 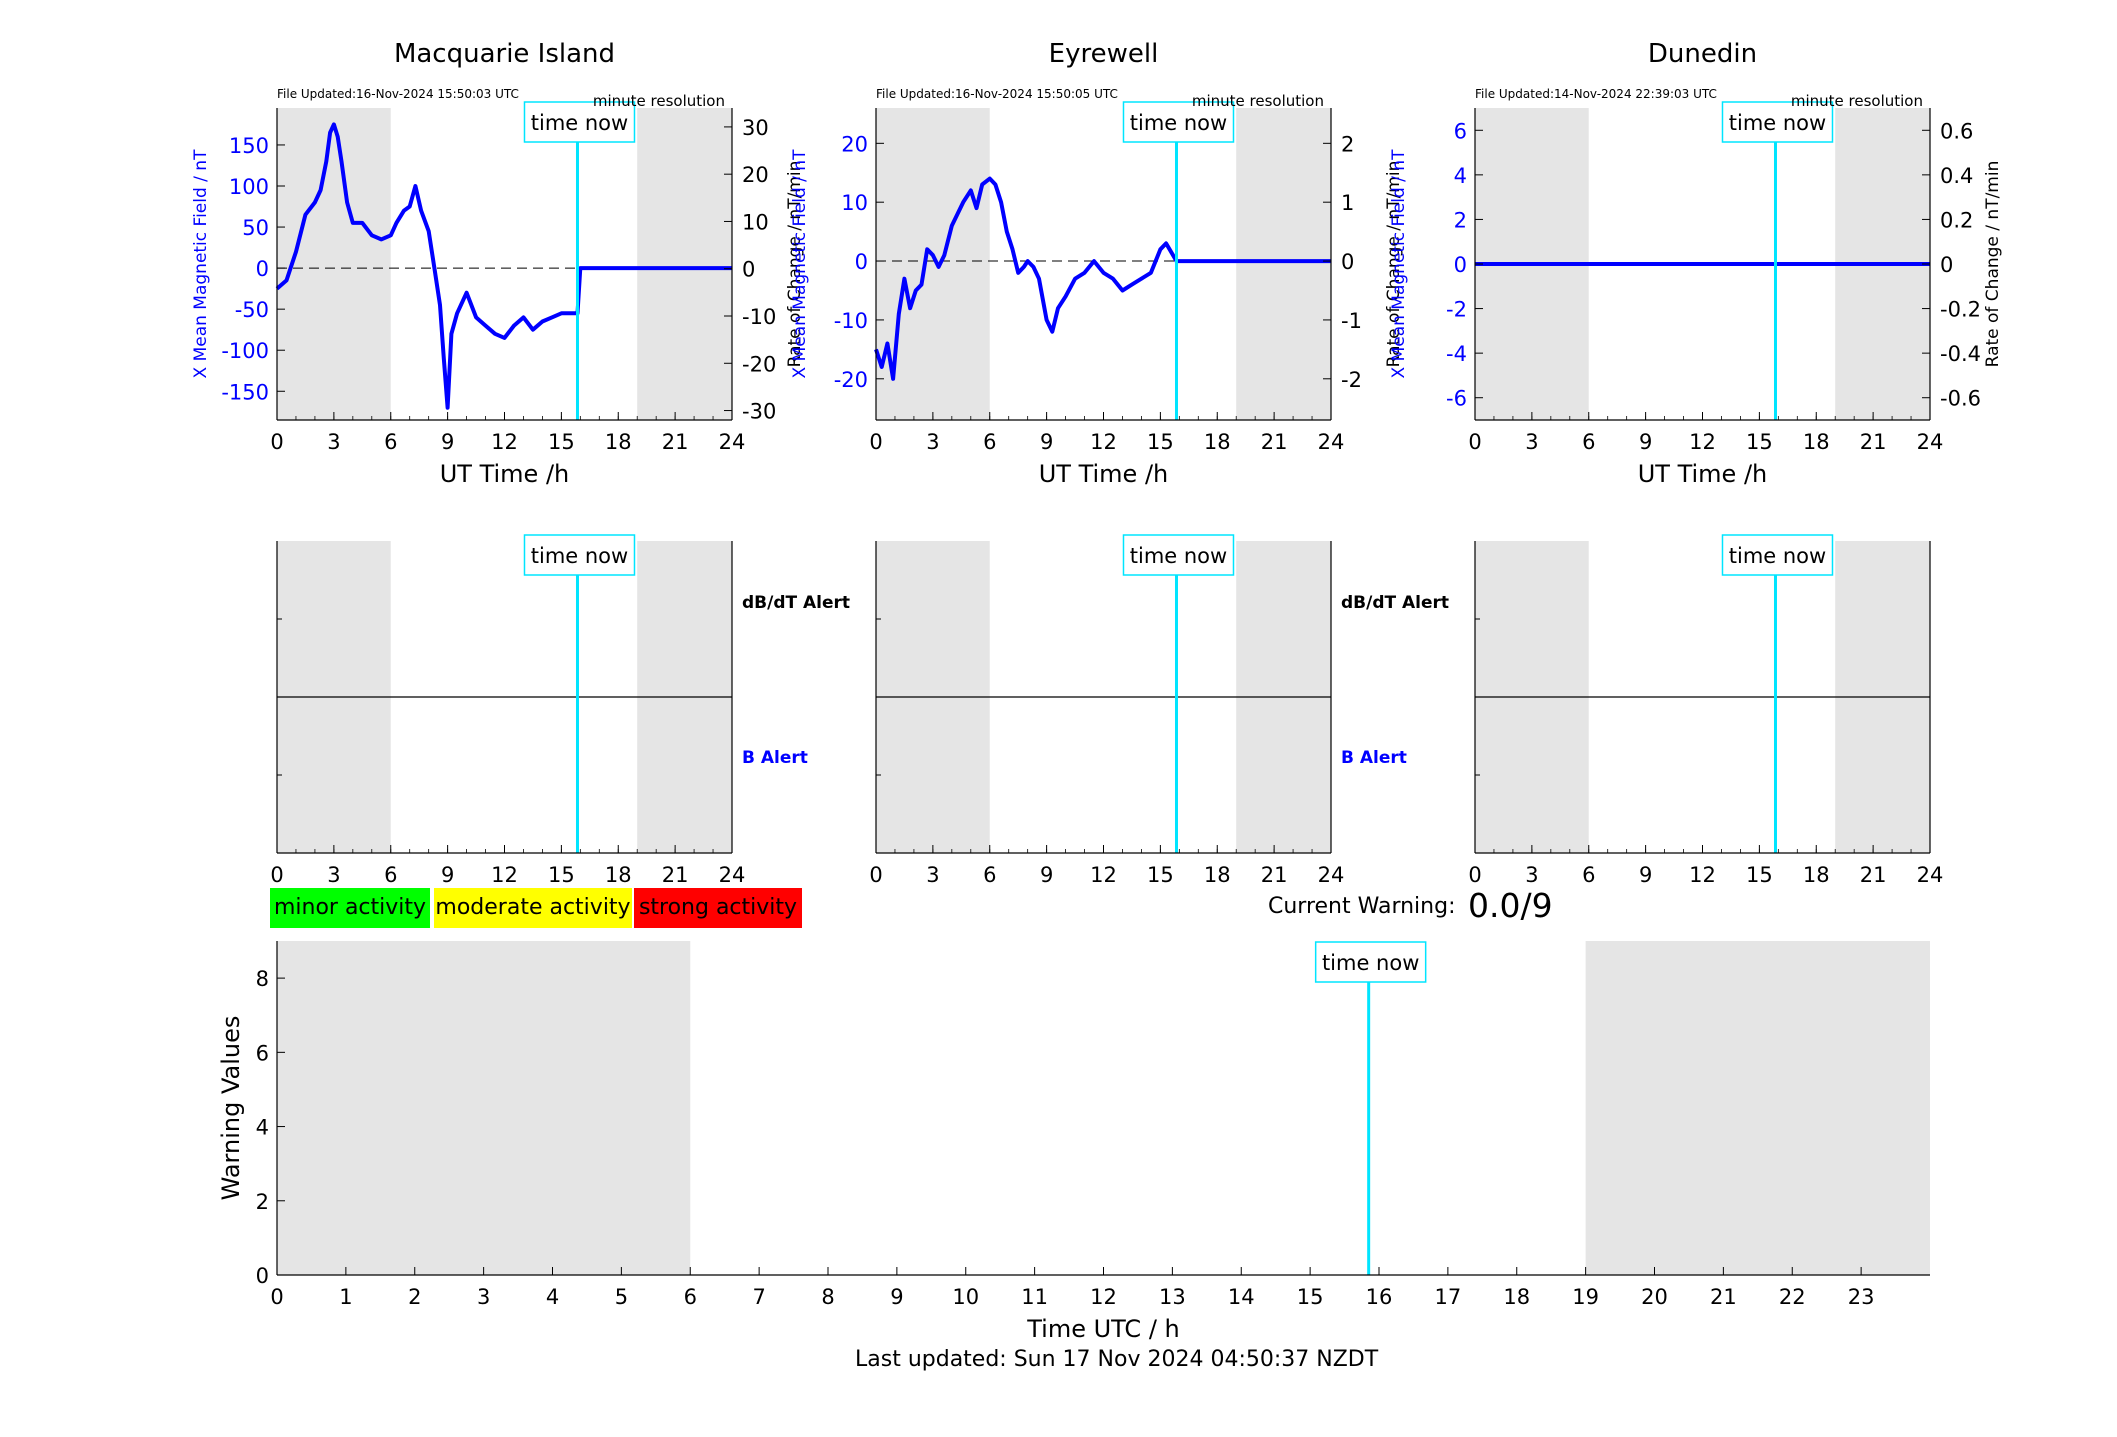 What do you see at coordinates (1956, 176) in the screenshot?
I see `y-right-tick-label: 0.4` at bounding box center [1956, 176].